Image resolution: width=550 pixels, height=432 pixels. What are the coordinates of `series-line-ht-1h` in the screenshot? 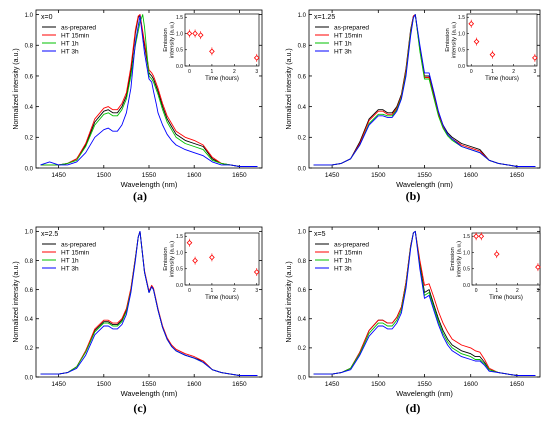 It's located at (149, 90).